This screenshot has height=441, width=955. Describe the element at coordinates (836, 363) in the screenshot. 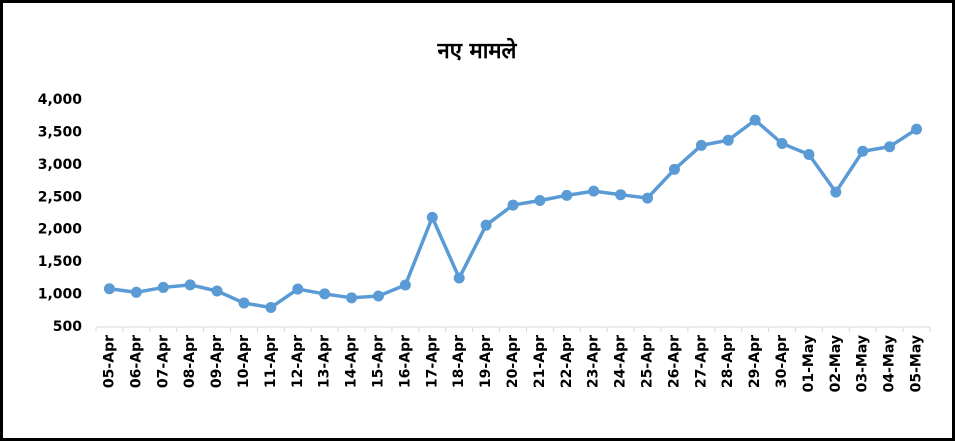

I see `x-tick-label: 02-May` at that location.